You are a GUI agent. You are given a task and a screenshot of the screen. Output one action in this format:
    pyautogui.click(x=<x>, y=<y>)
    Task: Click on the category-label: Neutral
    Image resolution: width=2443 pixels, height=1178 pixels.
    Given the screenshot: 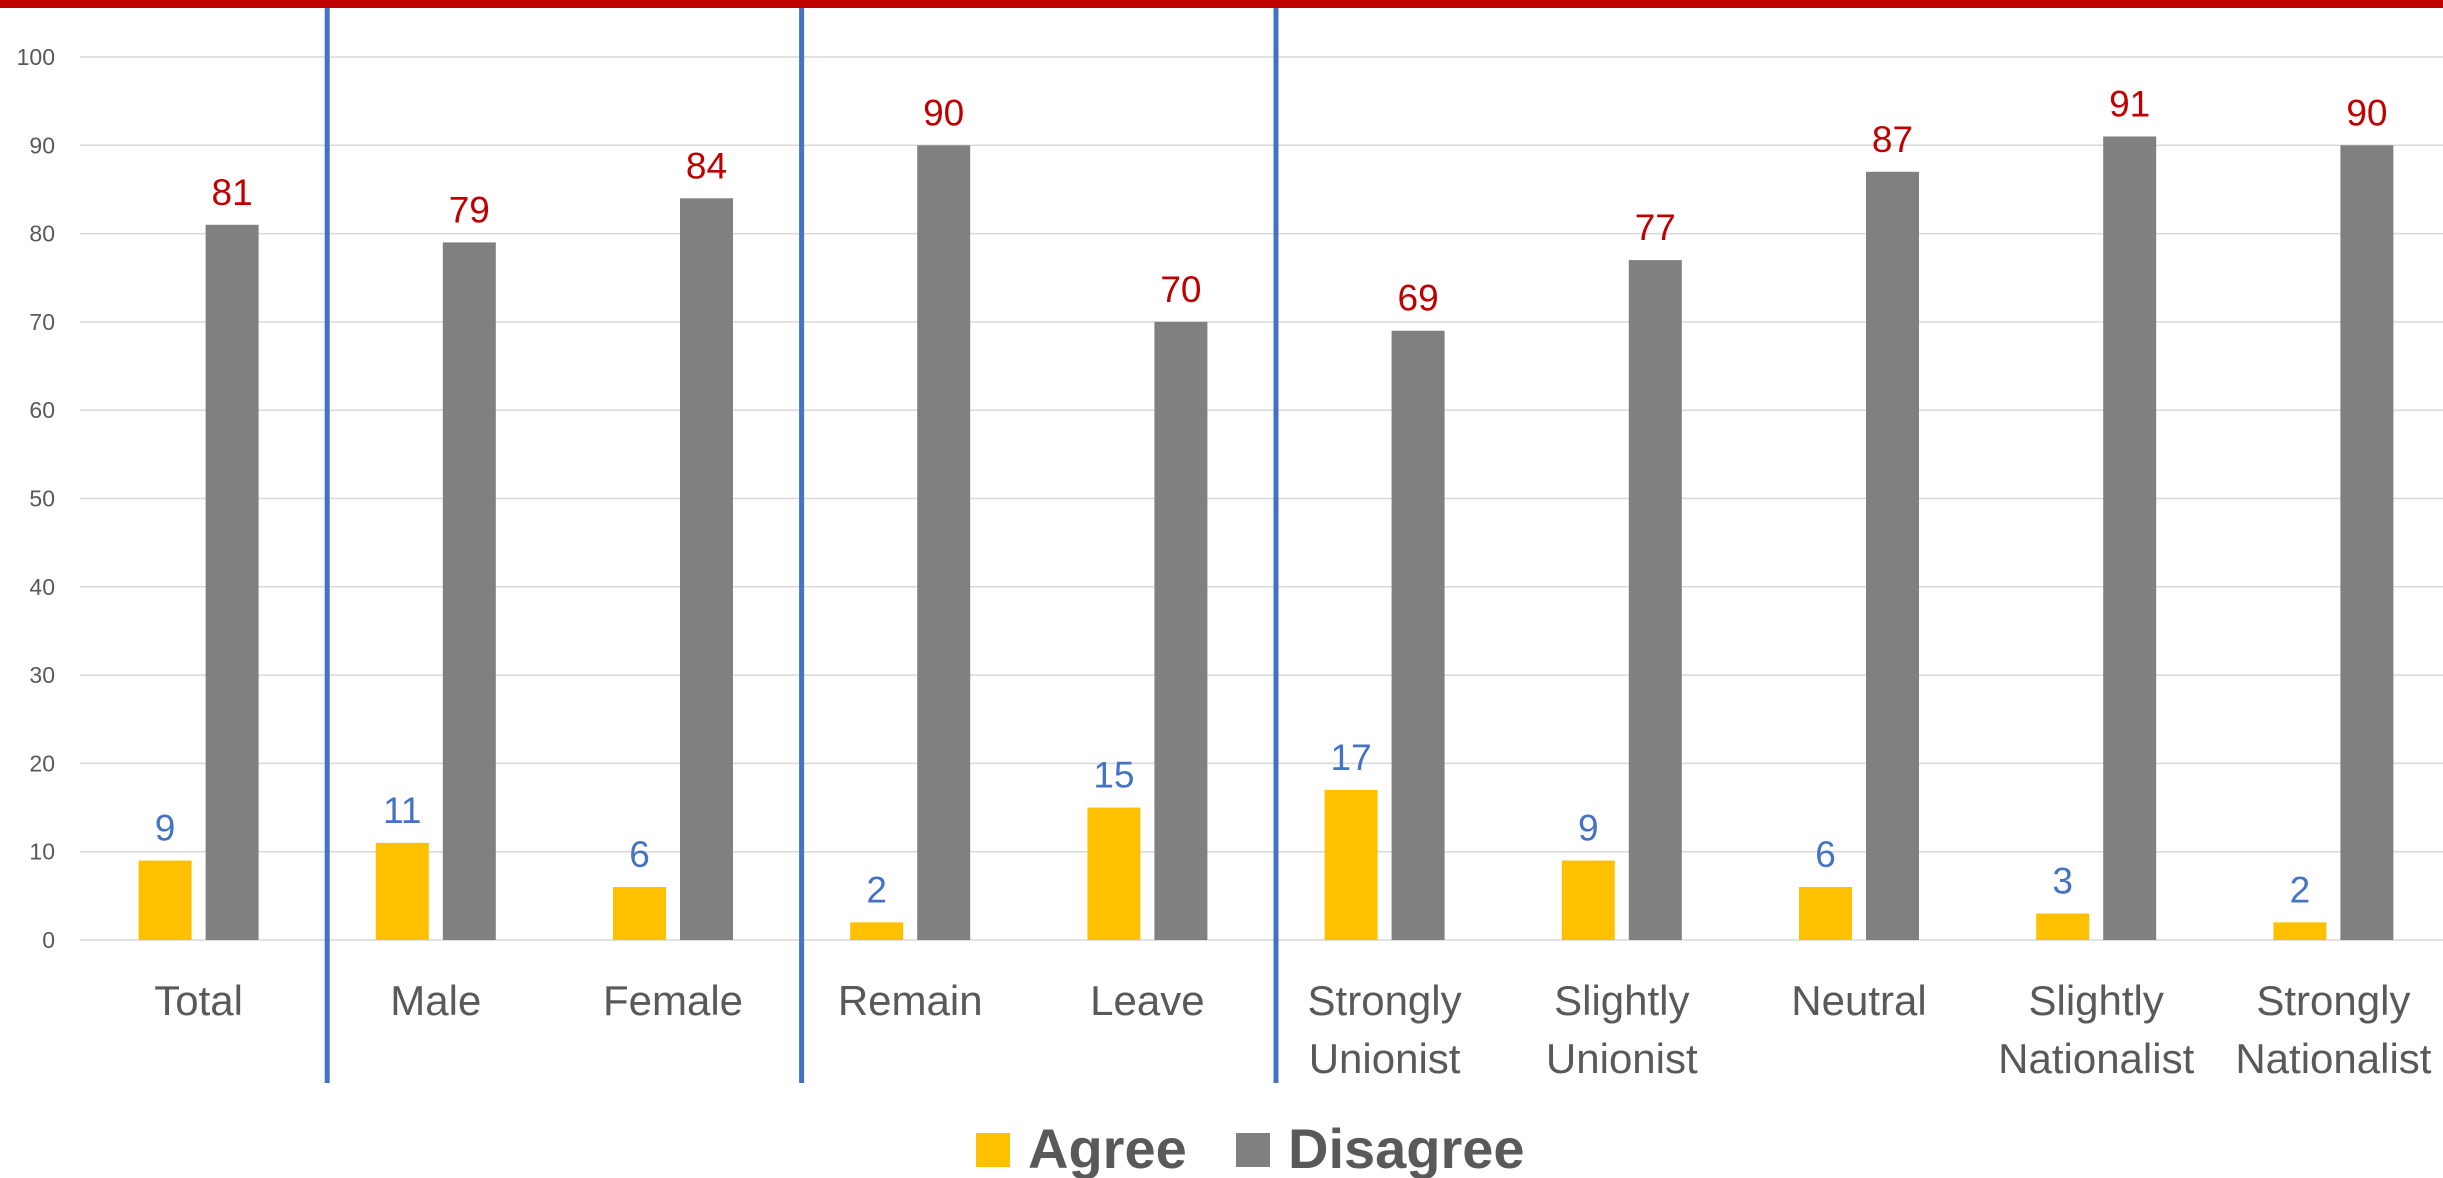 What is the action you would take?
    pyautogui.click(x=1858, y=1000)
    